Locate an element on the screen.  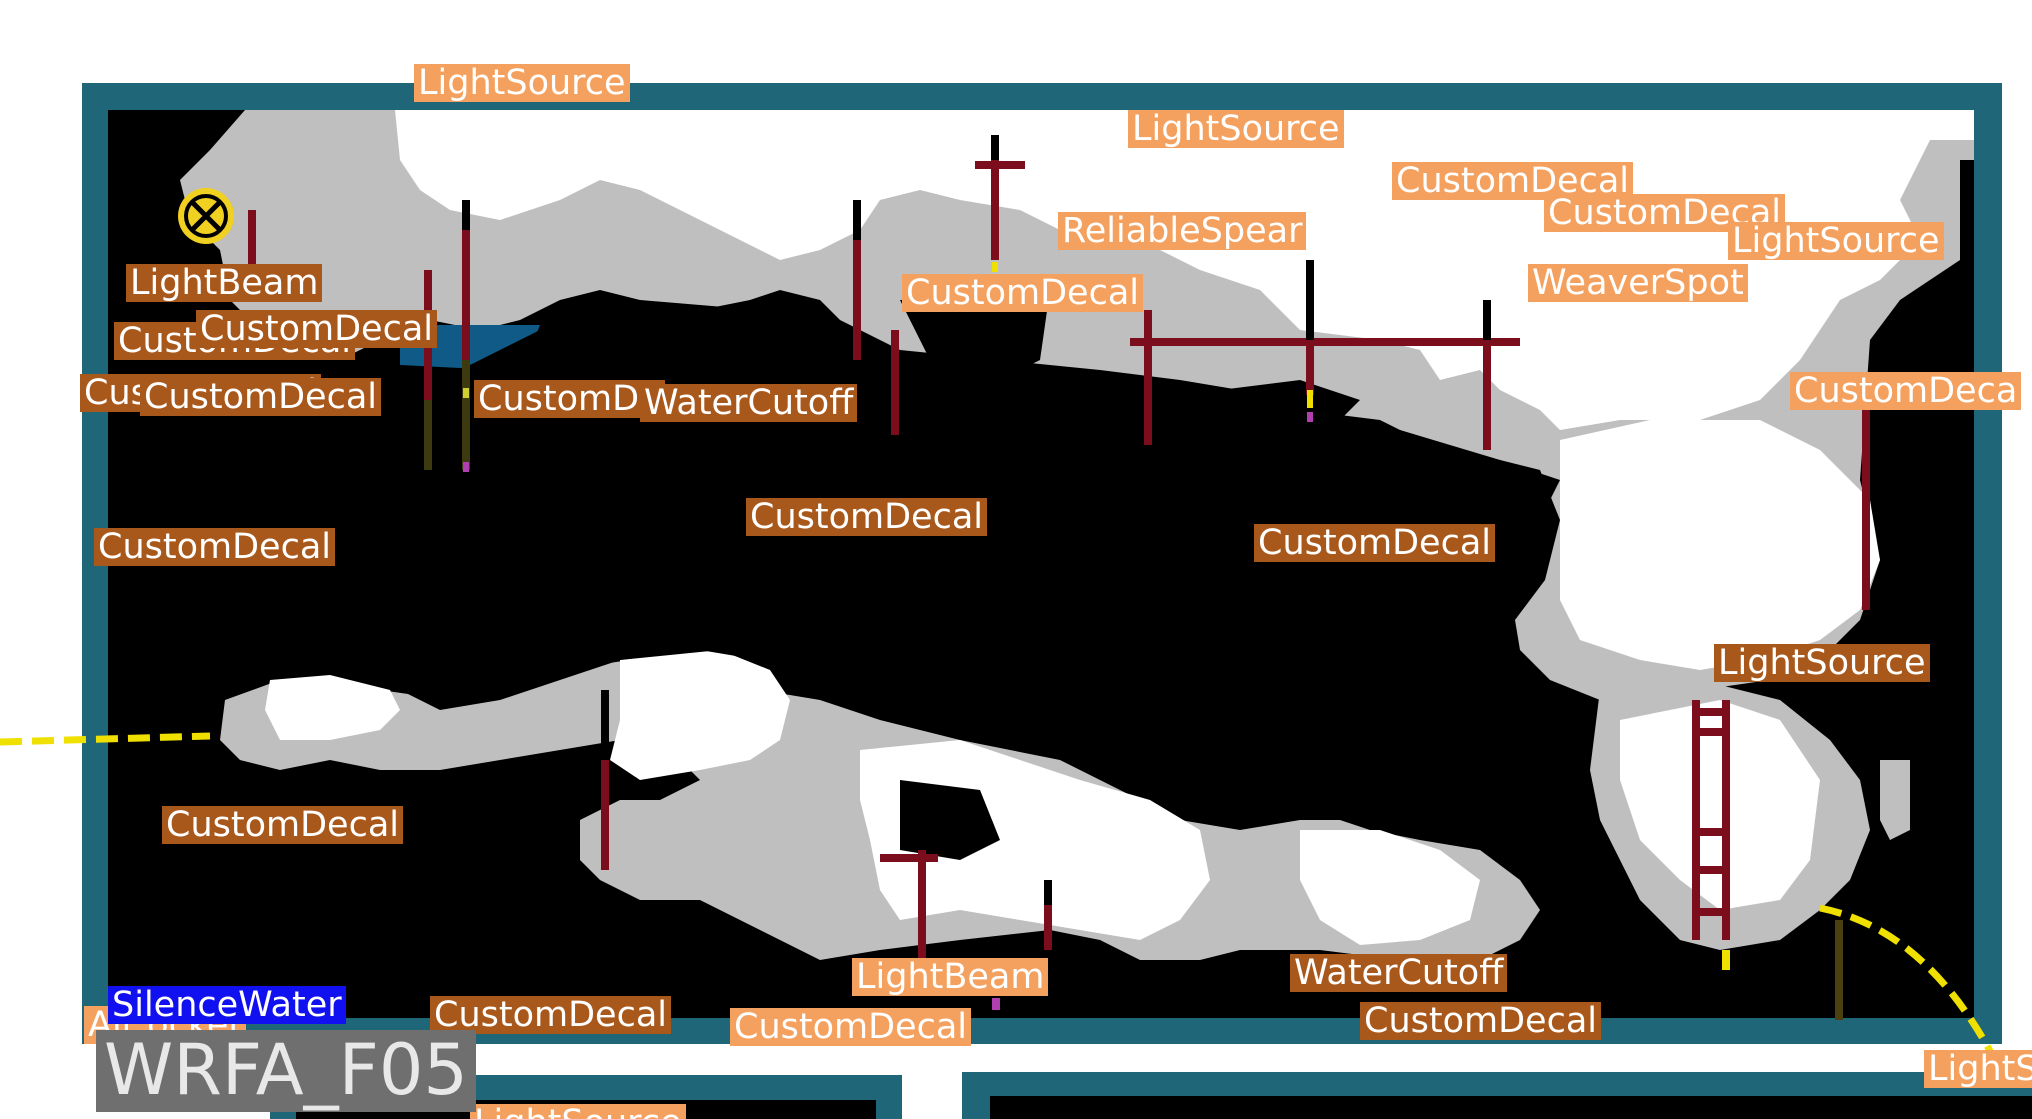
den-icon is located at coordinates (206, 216).